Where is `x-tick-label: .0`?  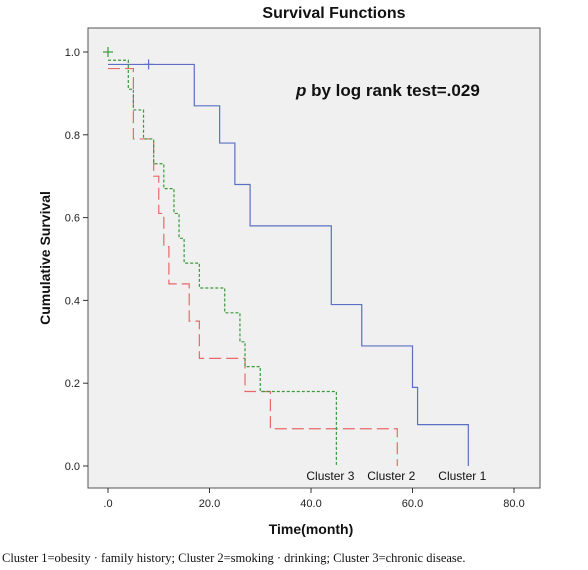
x-tick-label: .0 is located at coordinates (107, 504).